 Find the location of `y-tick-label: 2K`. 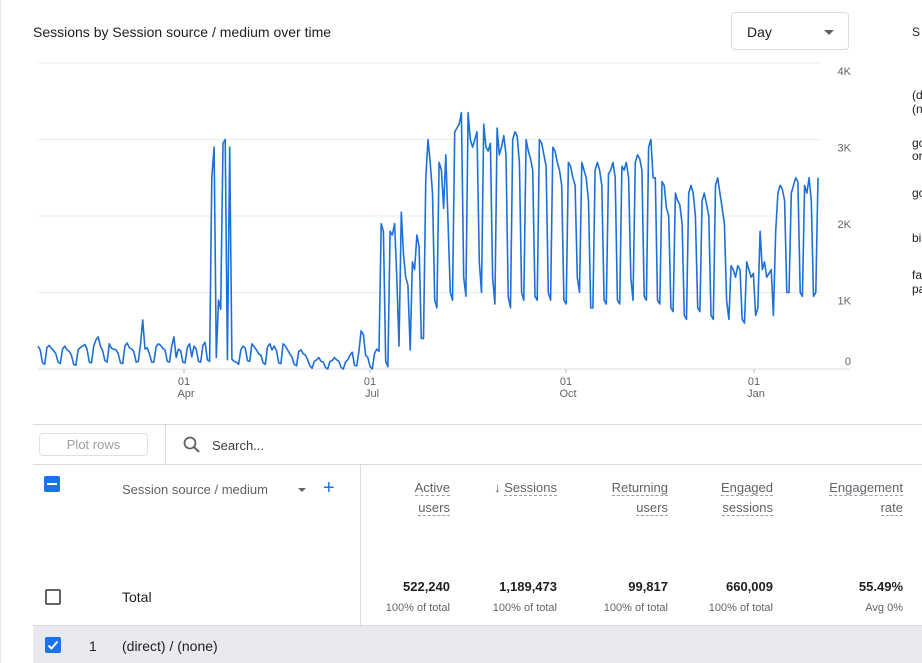

y-tick-label: 2K is located at coordinates (845, 225).